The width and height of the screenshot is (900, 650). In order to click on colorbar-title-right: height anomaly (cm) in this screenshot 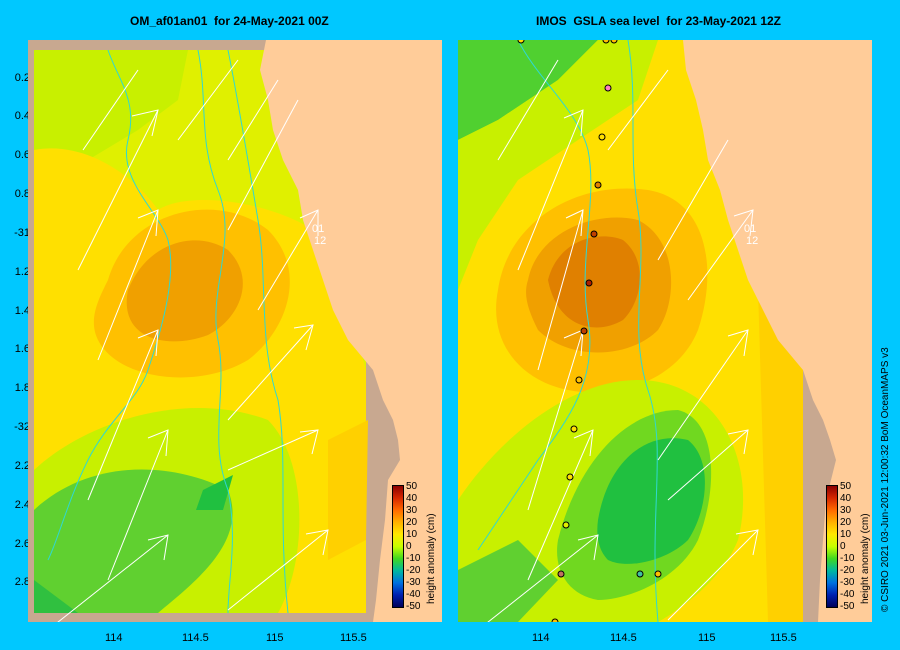, I will do `click(865, 558)`.